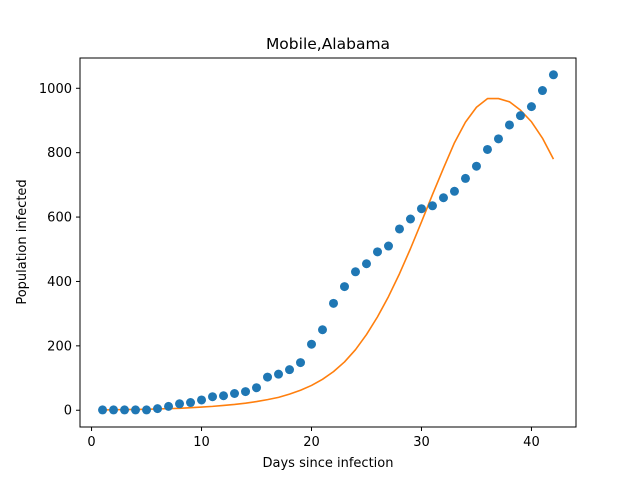 This screenshot has height=480, width=640. What do you see at coordinates (59, 153) in the screenshot?
I see `y-tick-label: 800` at bounding box center [59, 153].